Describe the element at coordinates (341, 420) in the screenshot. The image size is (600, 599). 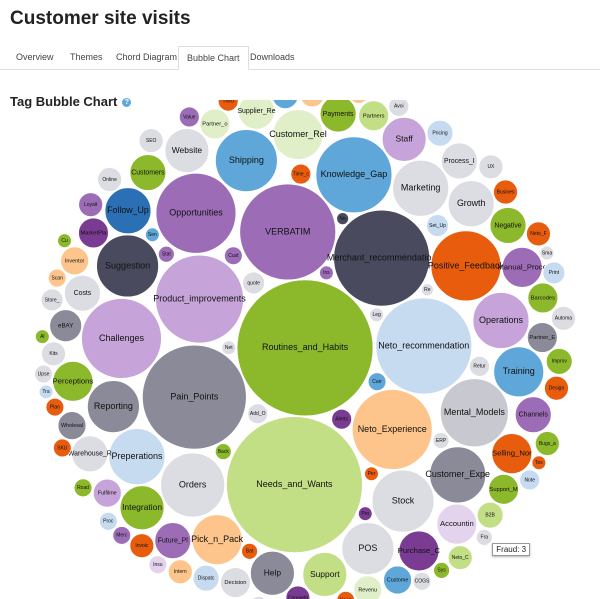
I see `bubble-label: Alerts` at that location.